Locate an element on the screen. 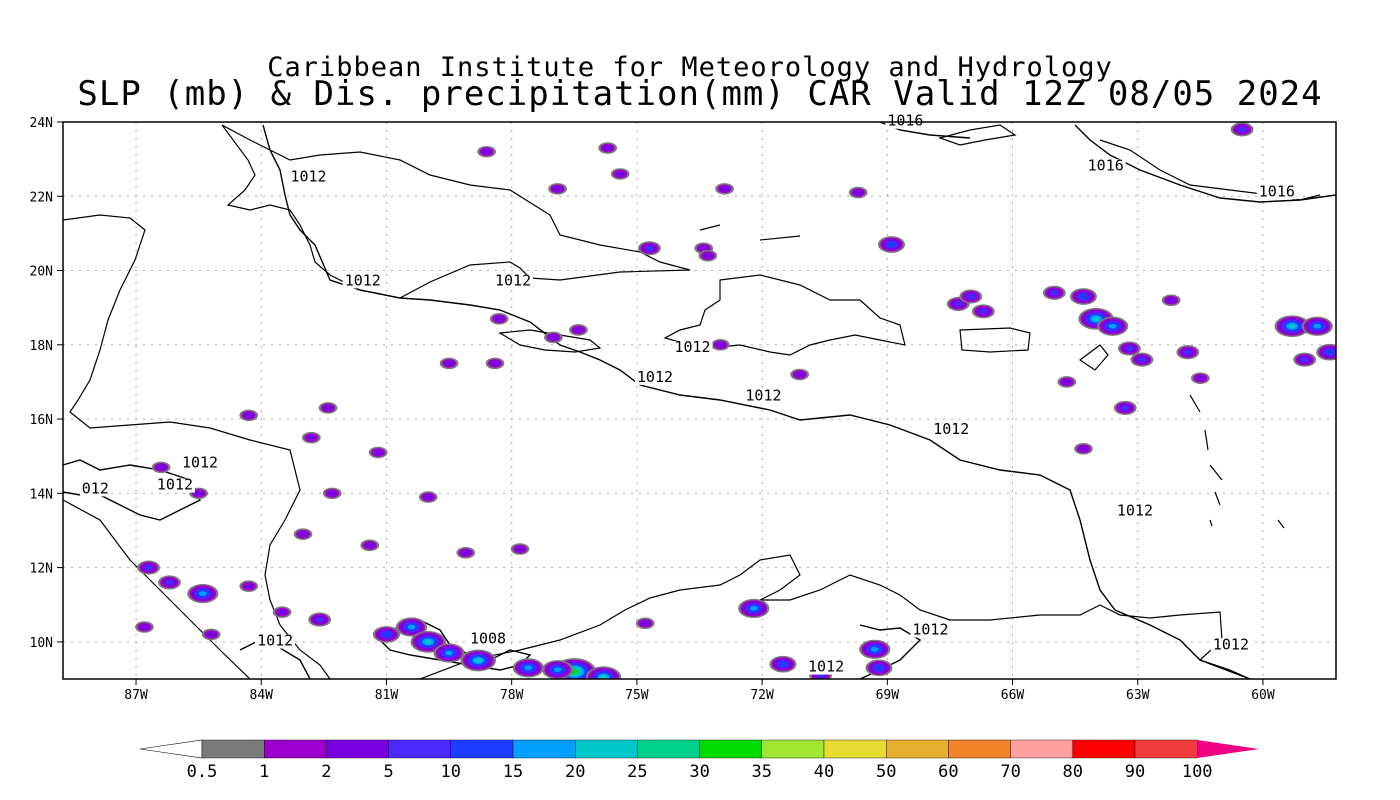  colorbar-label: 30 is located at coordinates (699, 772).